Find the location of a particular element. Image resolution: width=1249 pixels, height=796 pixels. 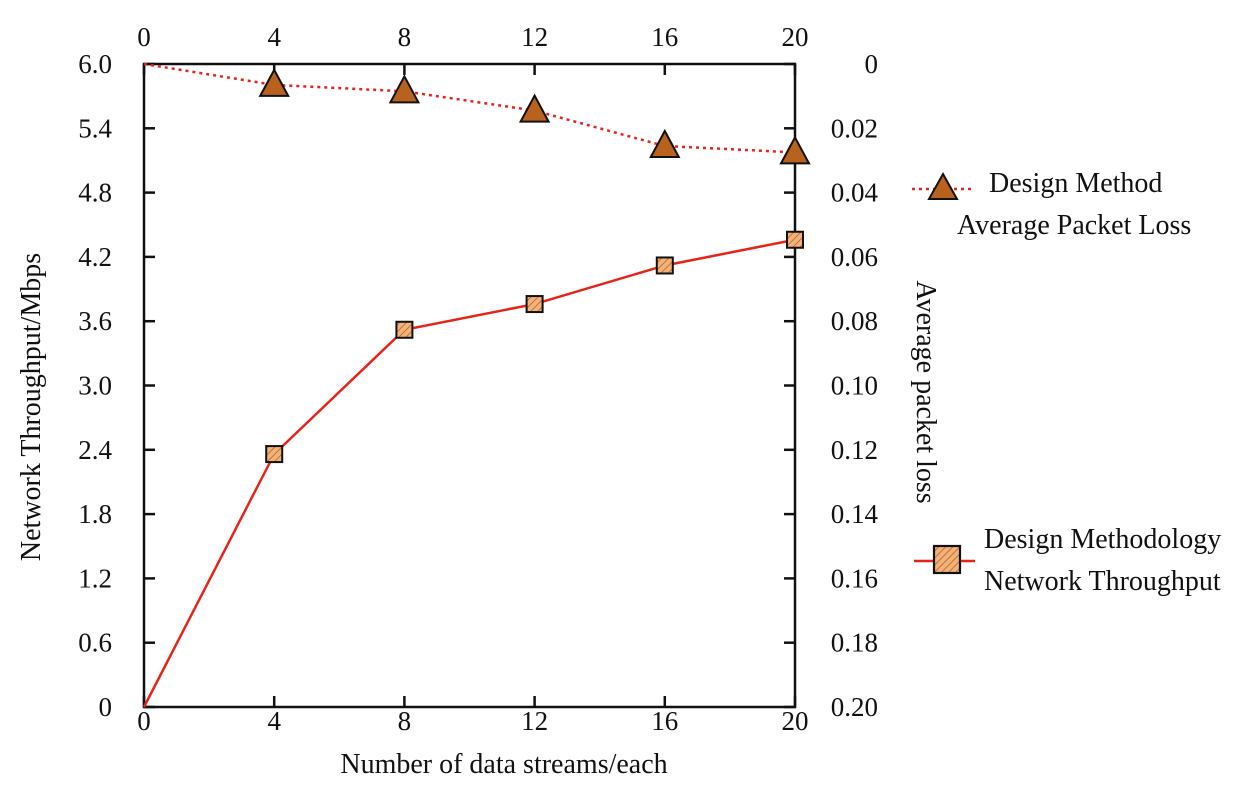

x-bottom-tick-label-3: 12 is located at coordinates (534, 721).